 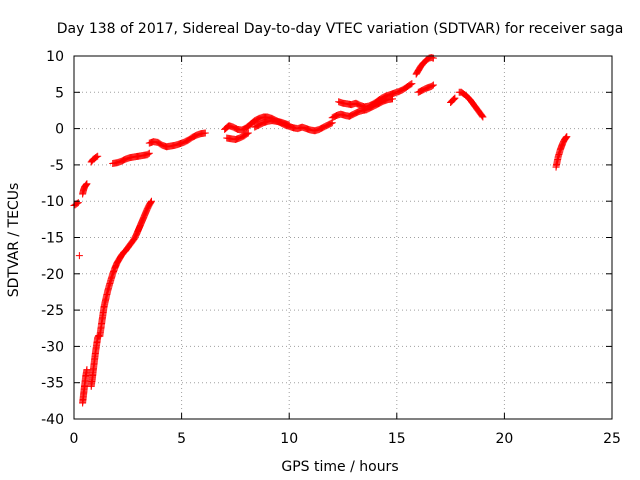 What do you see at coordinates (339, 467) in the screenshot?
I see `x-axis-label: GPS time / hours` at bounding box center [339, 467].